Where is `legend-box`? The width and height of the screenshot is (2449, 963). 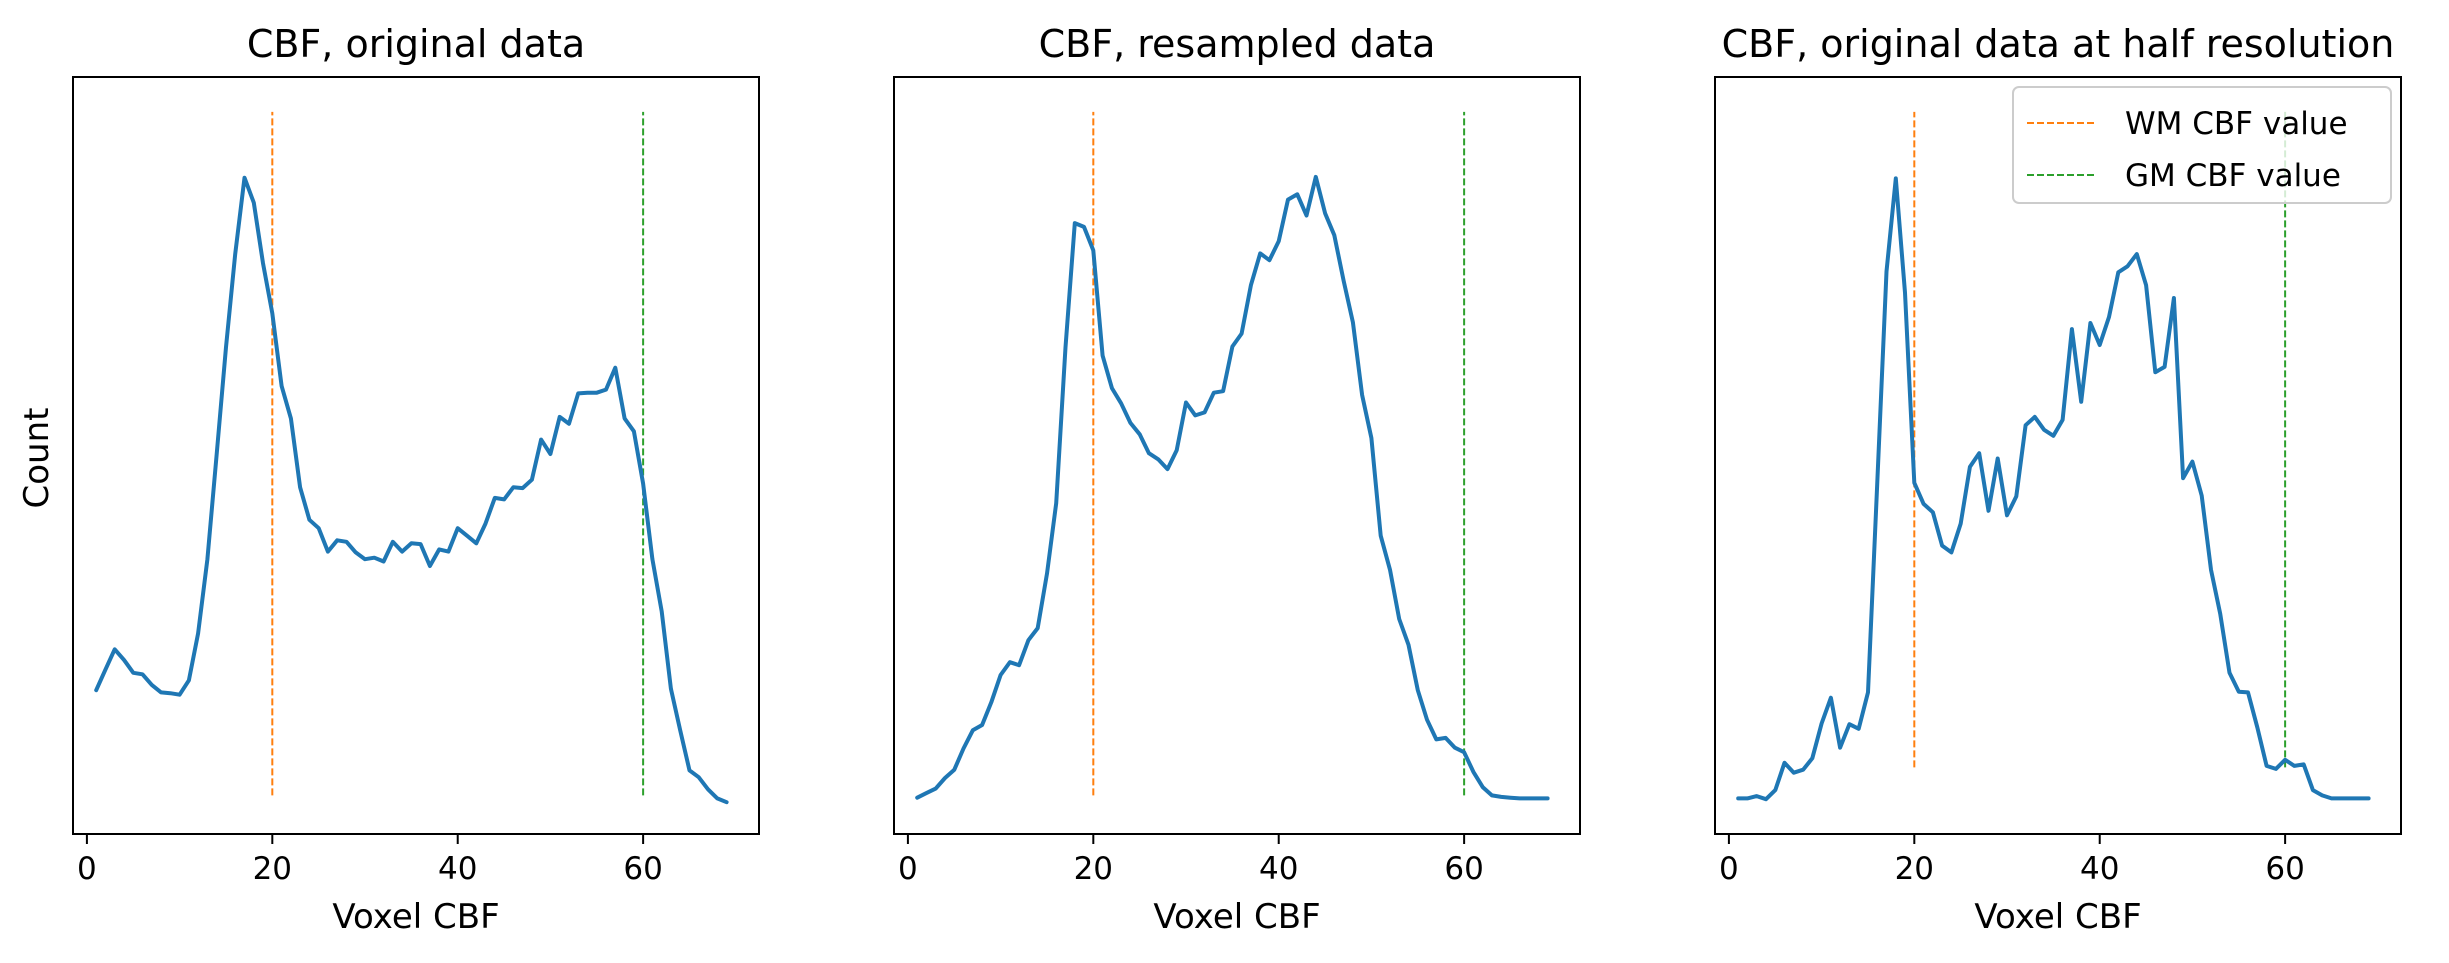 legend-box is located at coordinates (2202, 145).